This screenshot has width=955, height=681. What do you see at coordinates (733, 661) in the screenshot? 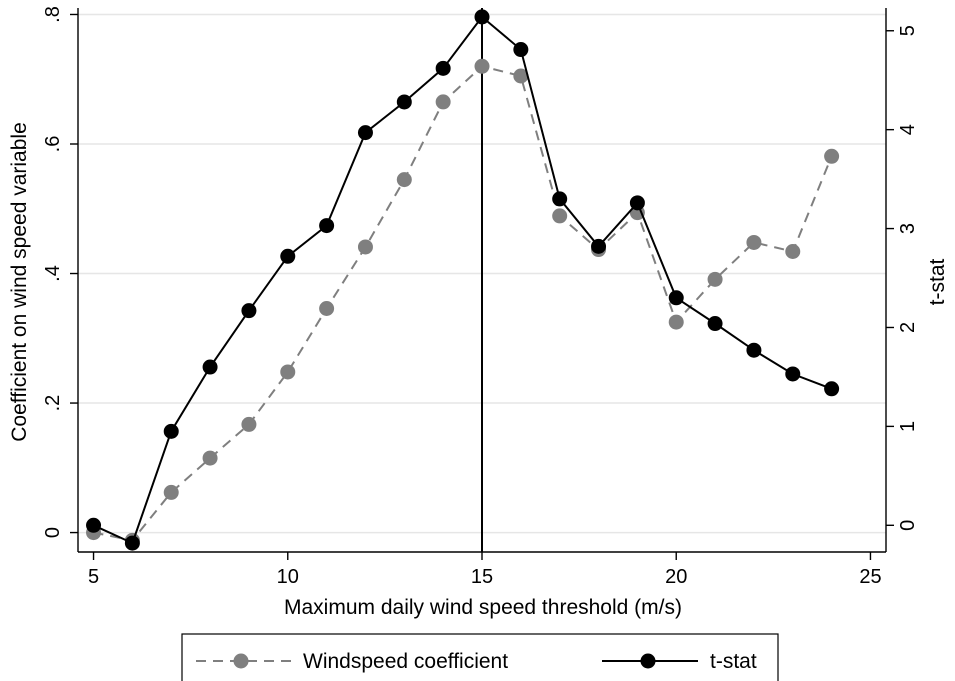
I see `legend-label-tstat: t-stat` at bounding box center [733, 661].